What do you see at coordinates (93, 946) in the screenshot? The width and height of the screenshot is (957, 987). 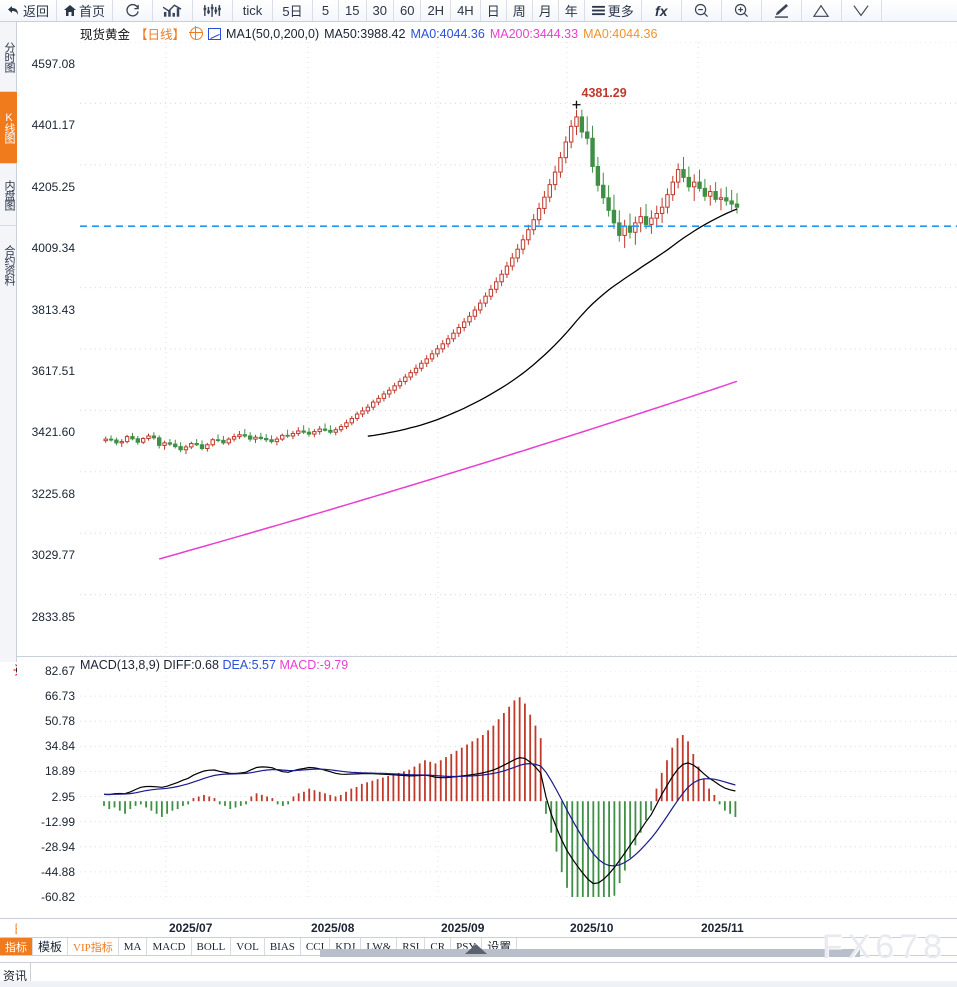 I see `indicator-button-vip: VIP指标` at bounding box center [93, 946].